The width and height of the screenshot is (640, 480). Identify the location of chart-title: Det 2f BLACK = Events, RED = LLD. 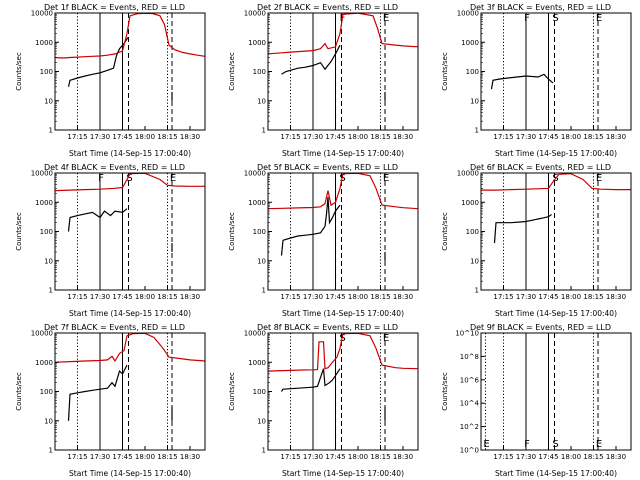
(327, 7).